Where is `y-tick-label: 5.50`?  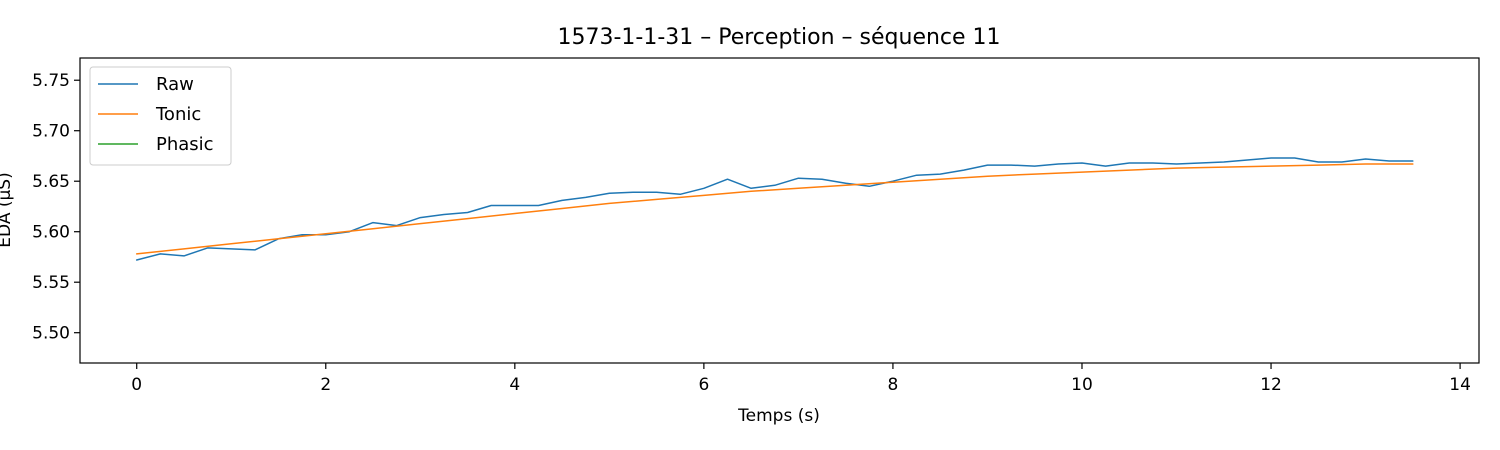 y-tick-label: 5.50 is located at coordinates (51, 334).